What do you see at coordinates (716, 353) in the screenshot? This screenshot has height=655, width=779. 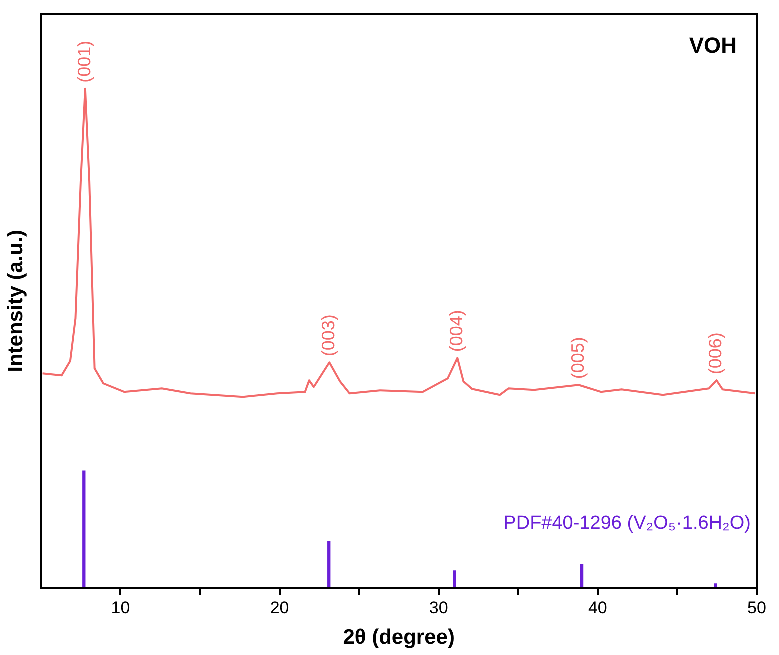 I see `annotation: (006)` at bounding box center [716, 353].